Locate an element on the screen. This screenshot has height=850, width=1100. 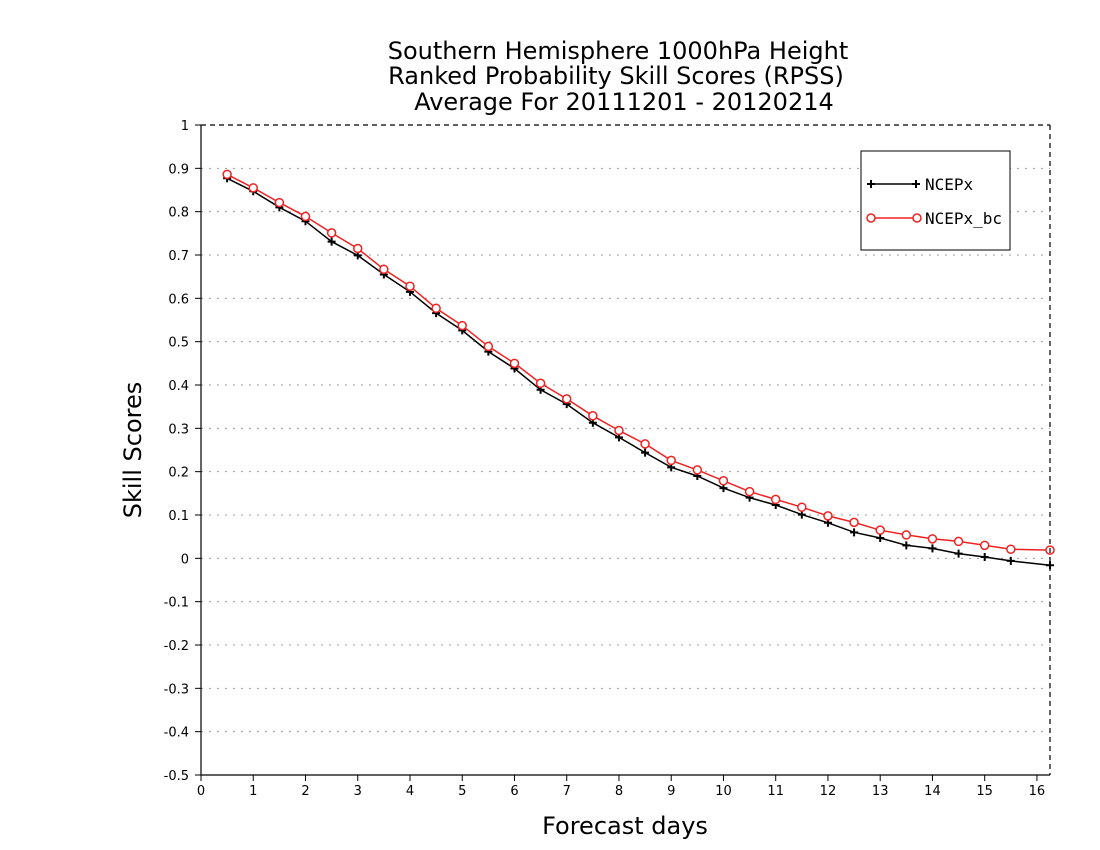
x-tick-label: 4 is located at coordinates (410, 791).